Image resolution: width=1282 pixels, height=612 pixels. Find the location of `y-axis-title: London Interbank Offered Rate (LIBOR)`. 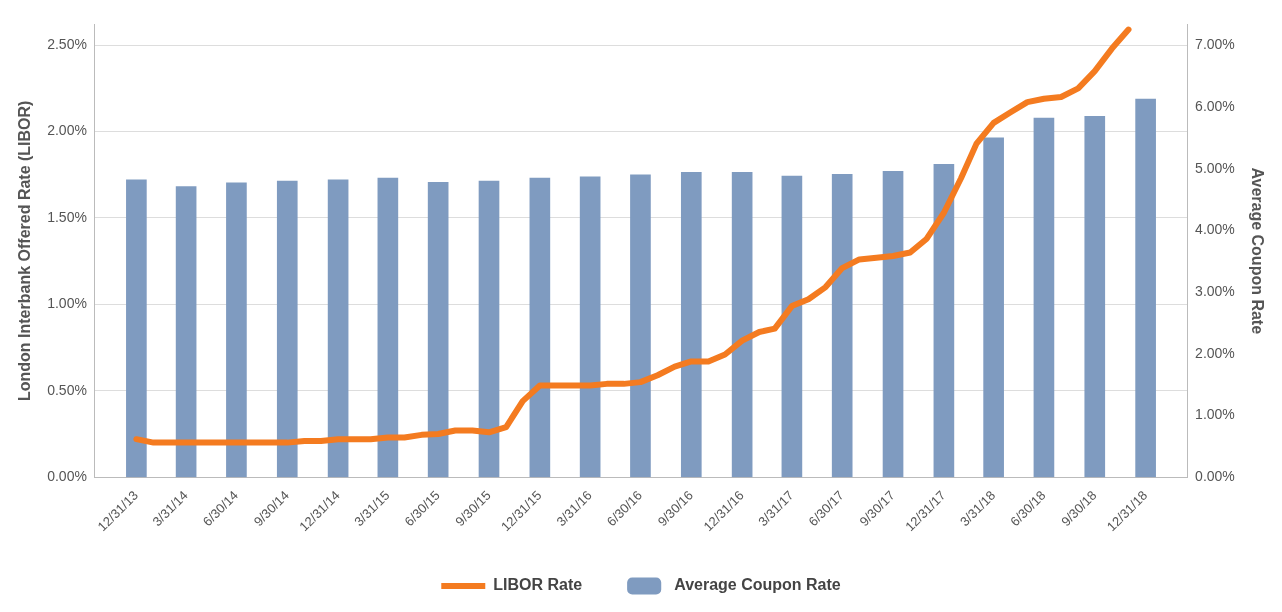

y-axis-title: London Interbank Offered Rate (LIBOR) is located at coordinates (25, 251).